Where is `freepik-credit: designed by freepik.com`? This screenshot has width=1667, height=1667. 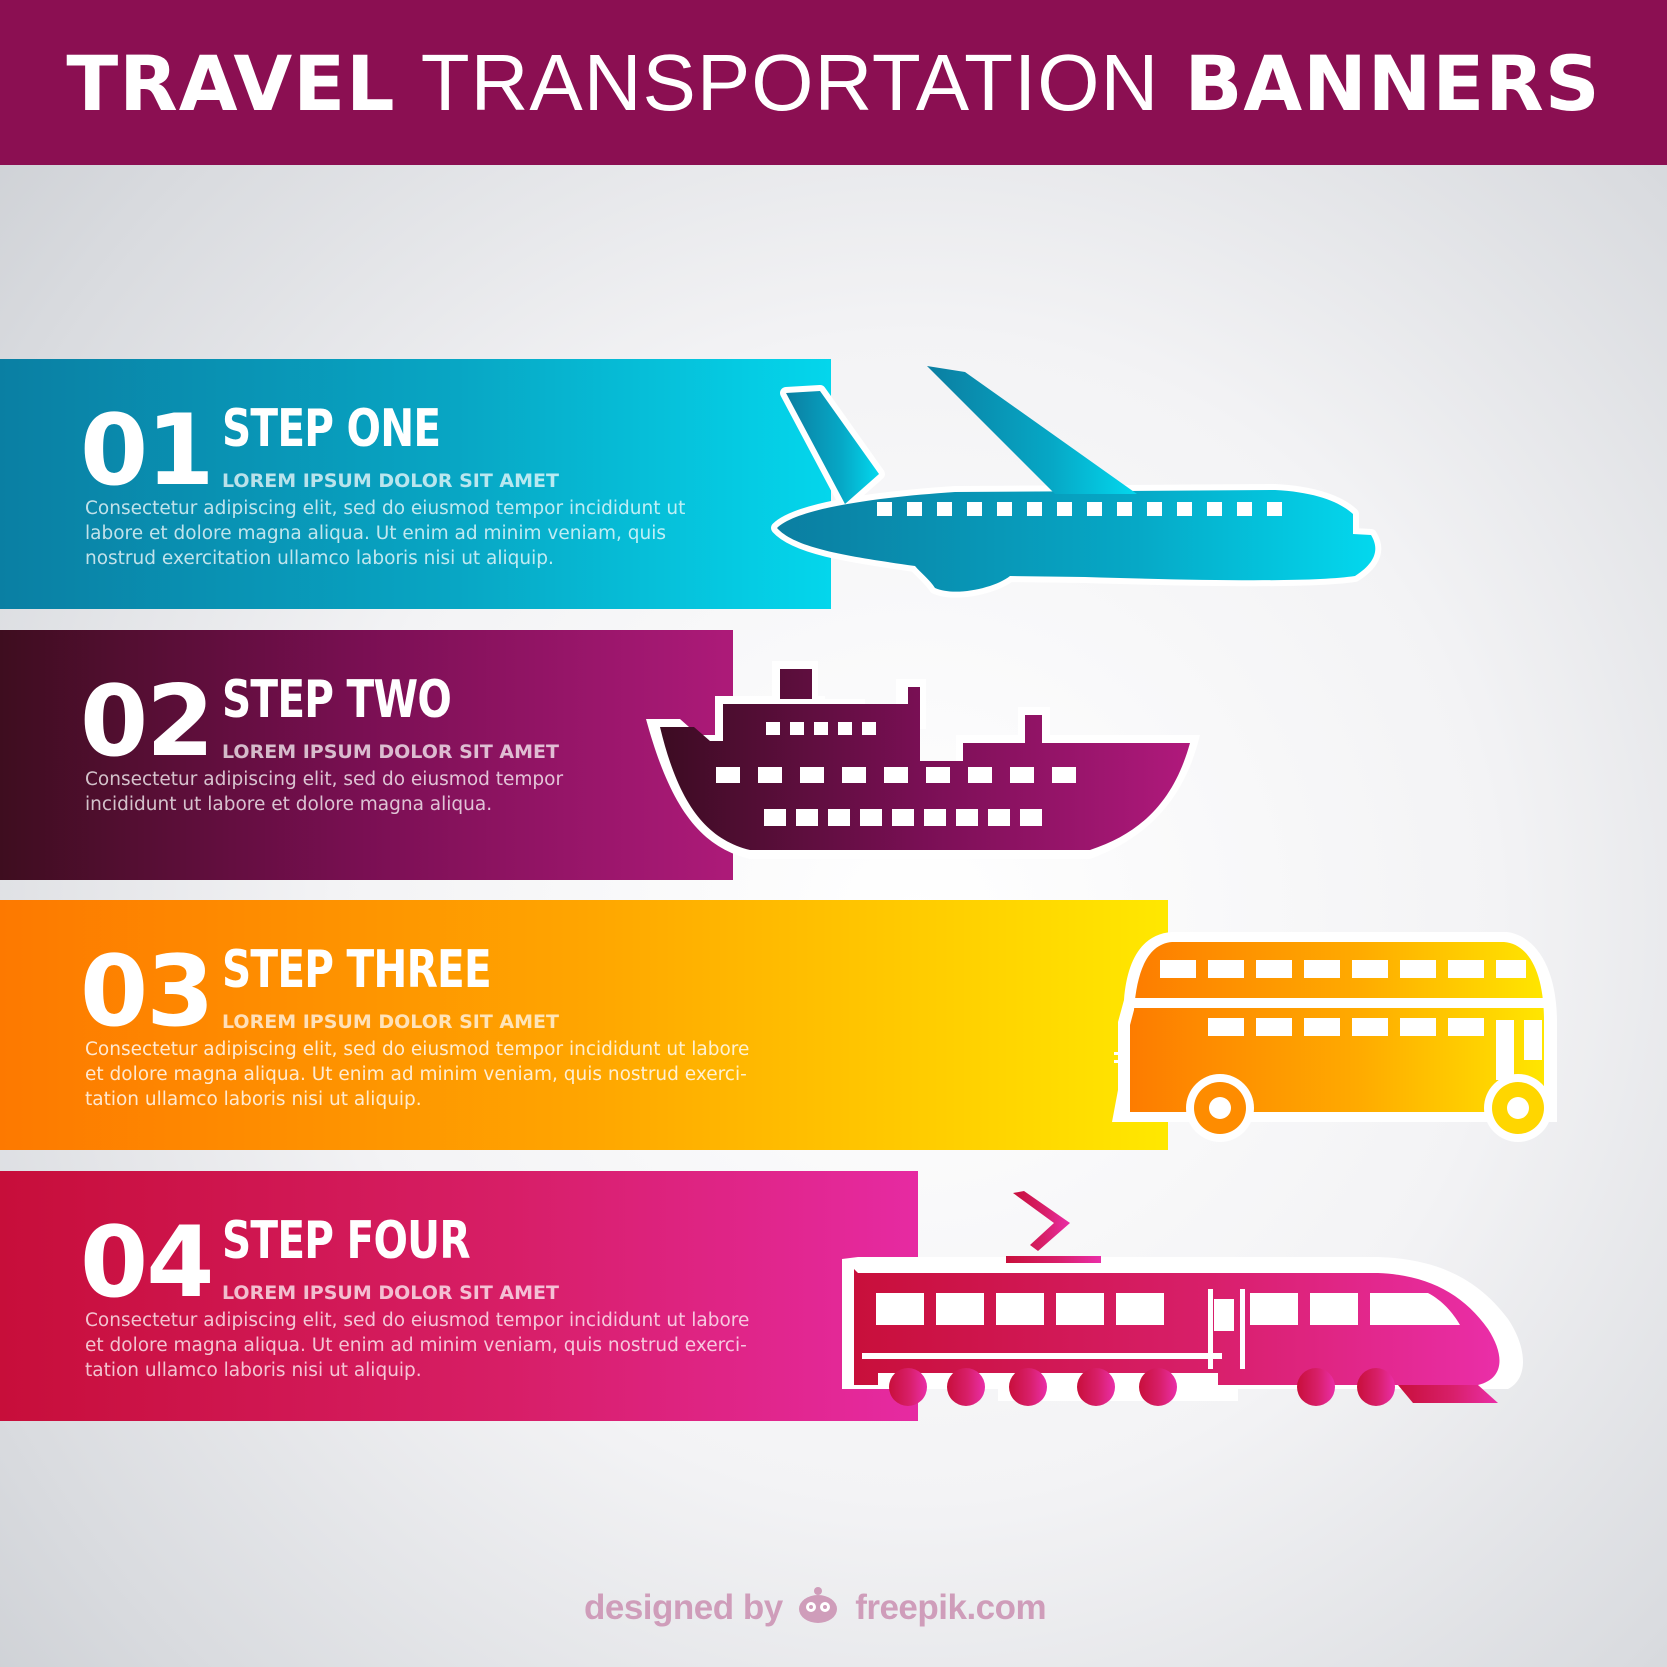 freepik-credit: designed by freepik.com is located at coordinates (815, 1609).